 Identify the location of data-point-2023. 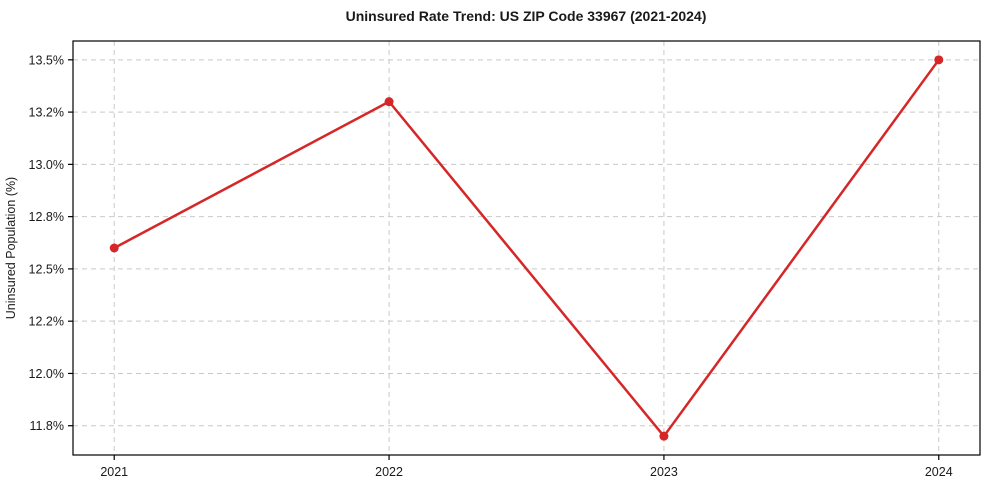
(664, 436).